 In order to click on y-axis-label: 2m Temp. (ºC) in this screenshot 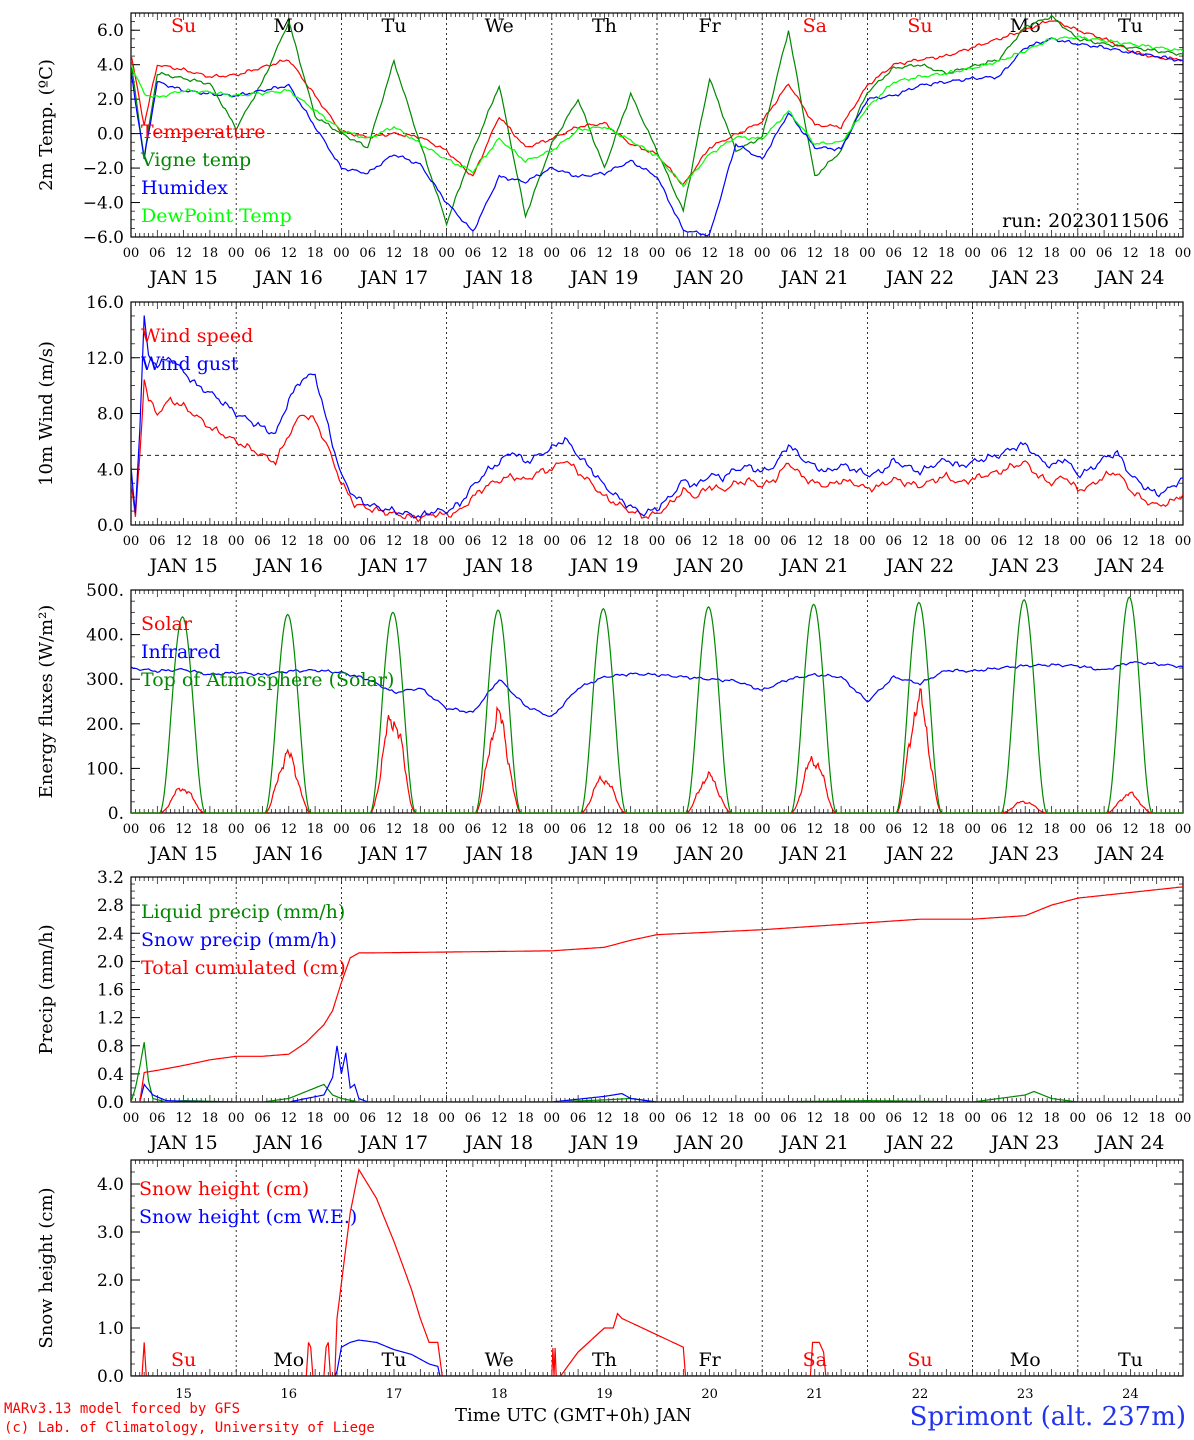, I will do `click(46, 125)`.